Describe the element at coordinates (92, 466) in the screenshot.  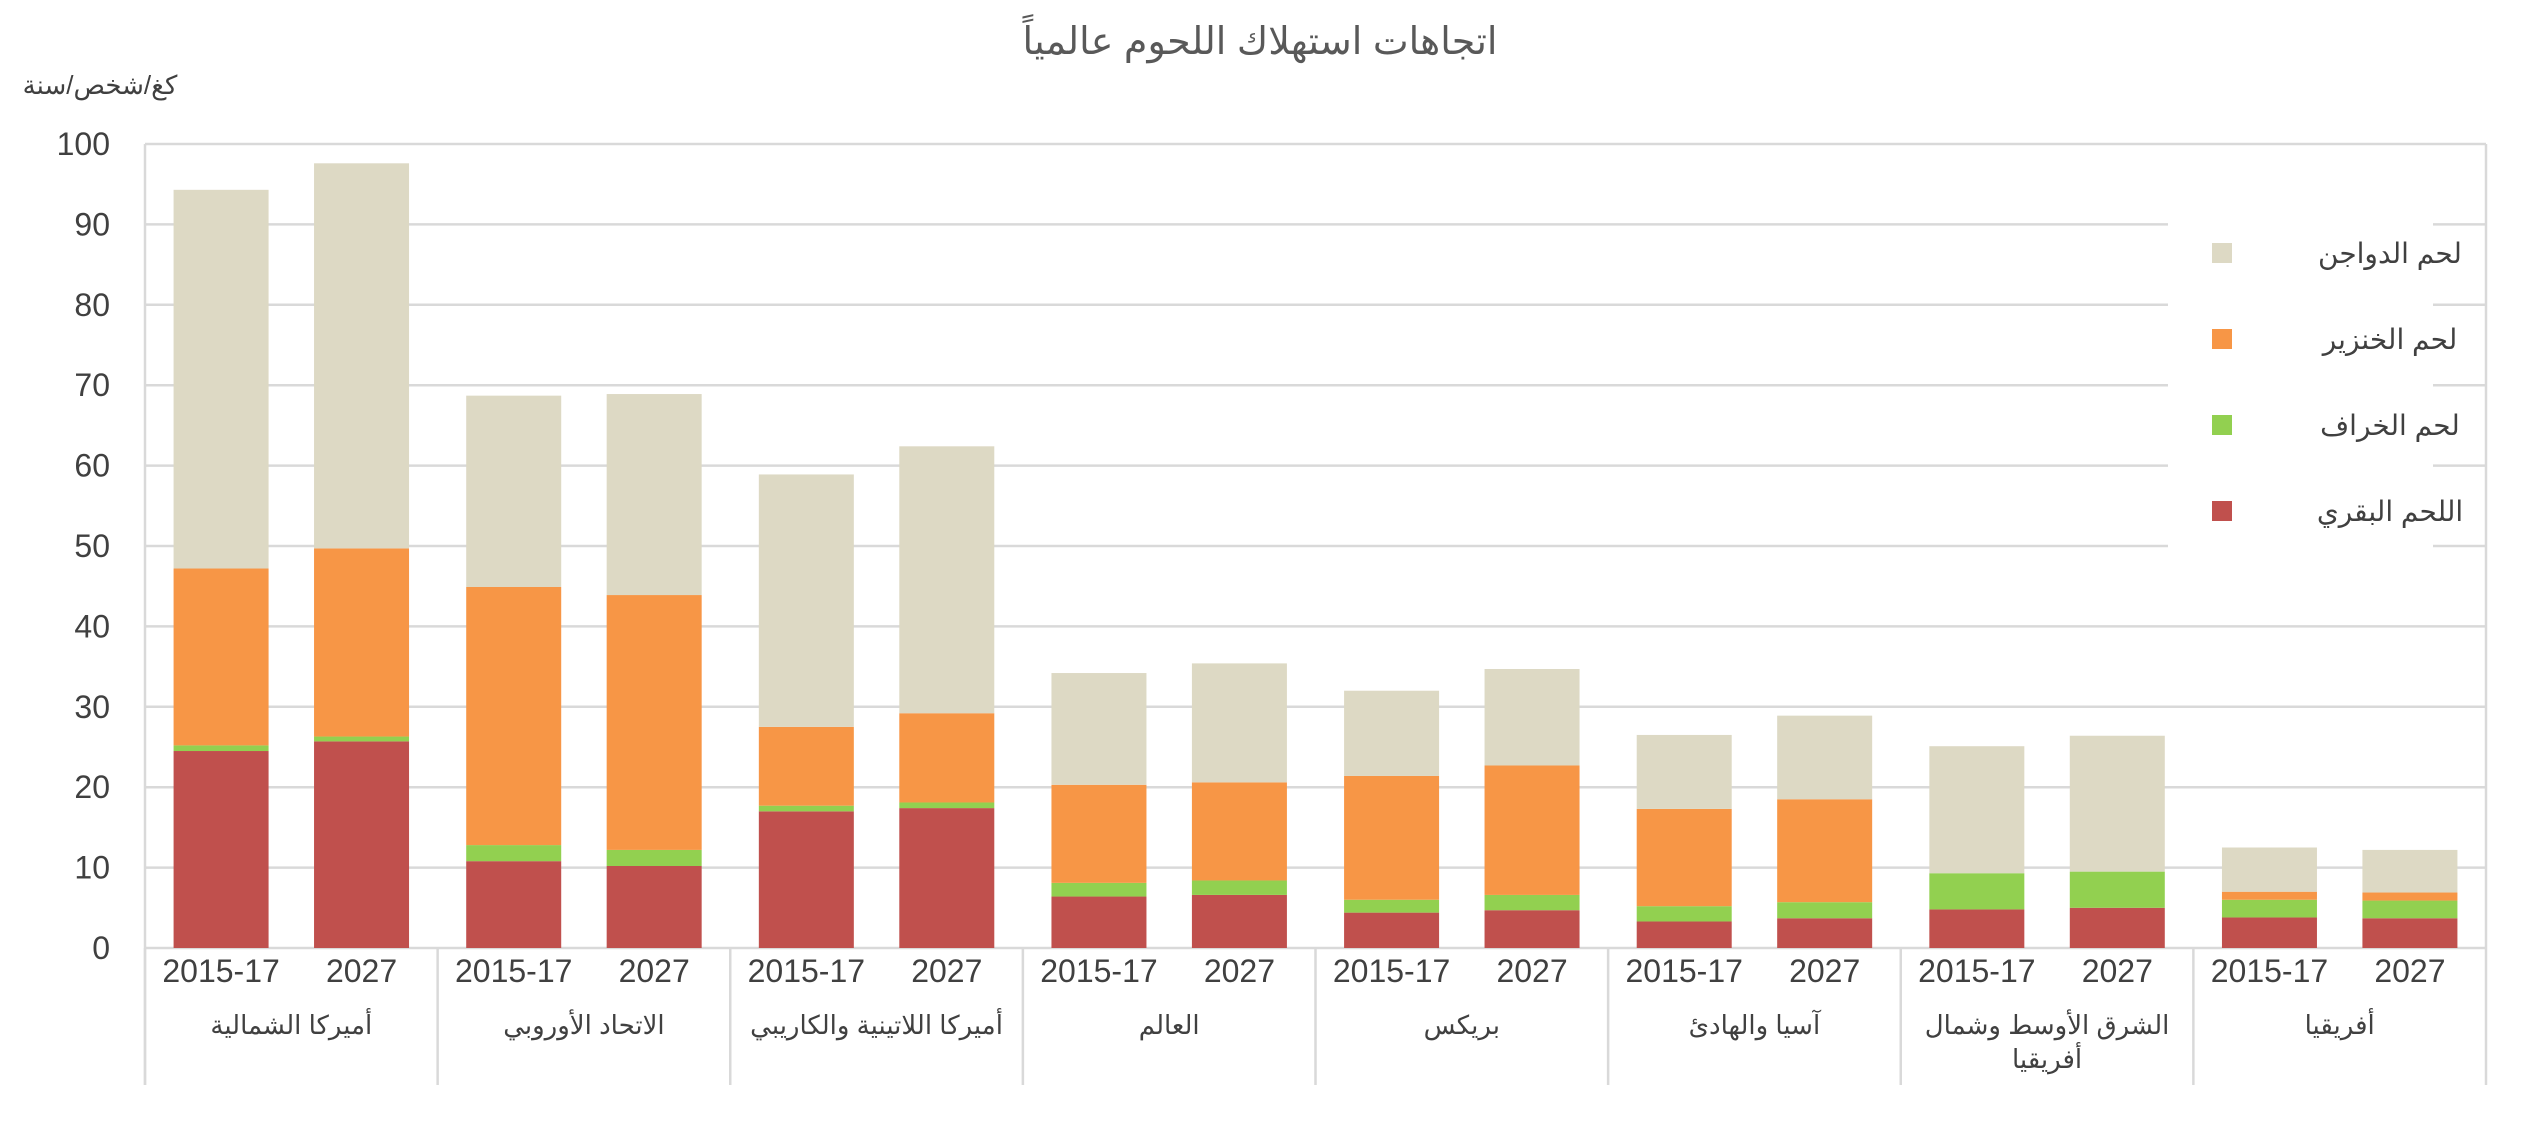
I see `y-tick-label: 60` at that location.